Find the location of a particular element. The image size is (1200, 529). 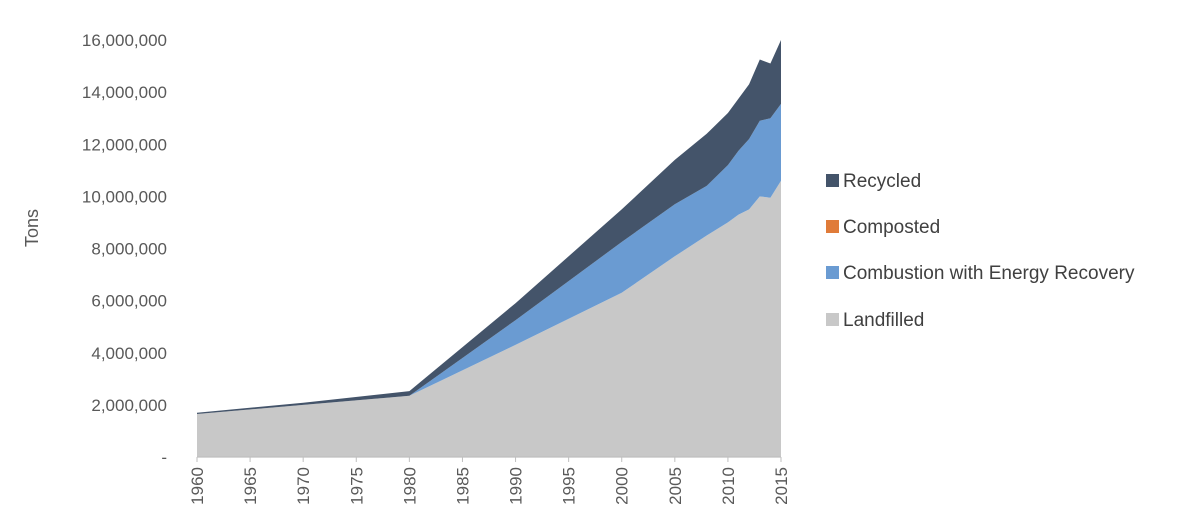

legend-swatch-composted is located at coordinates (832, 226).